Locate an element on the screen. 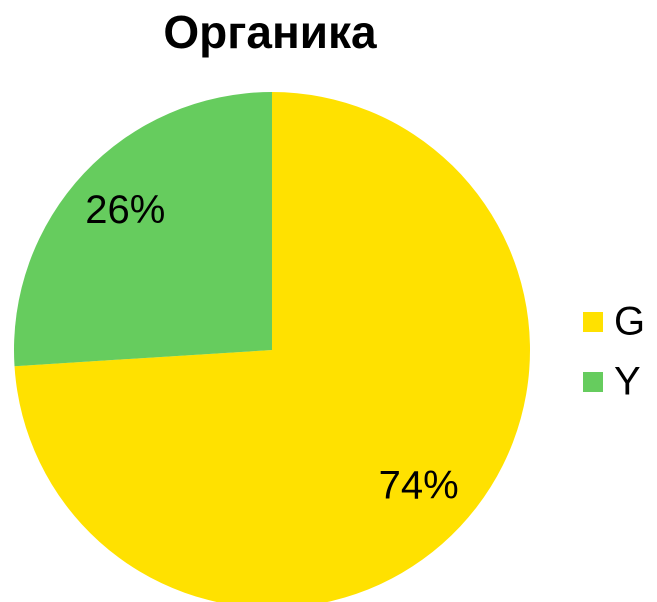  chart-title: Органика is located at coordinates (270, 32).